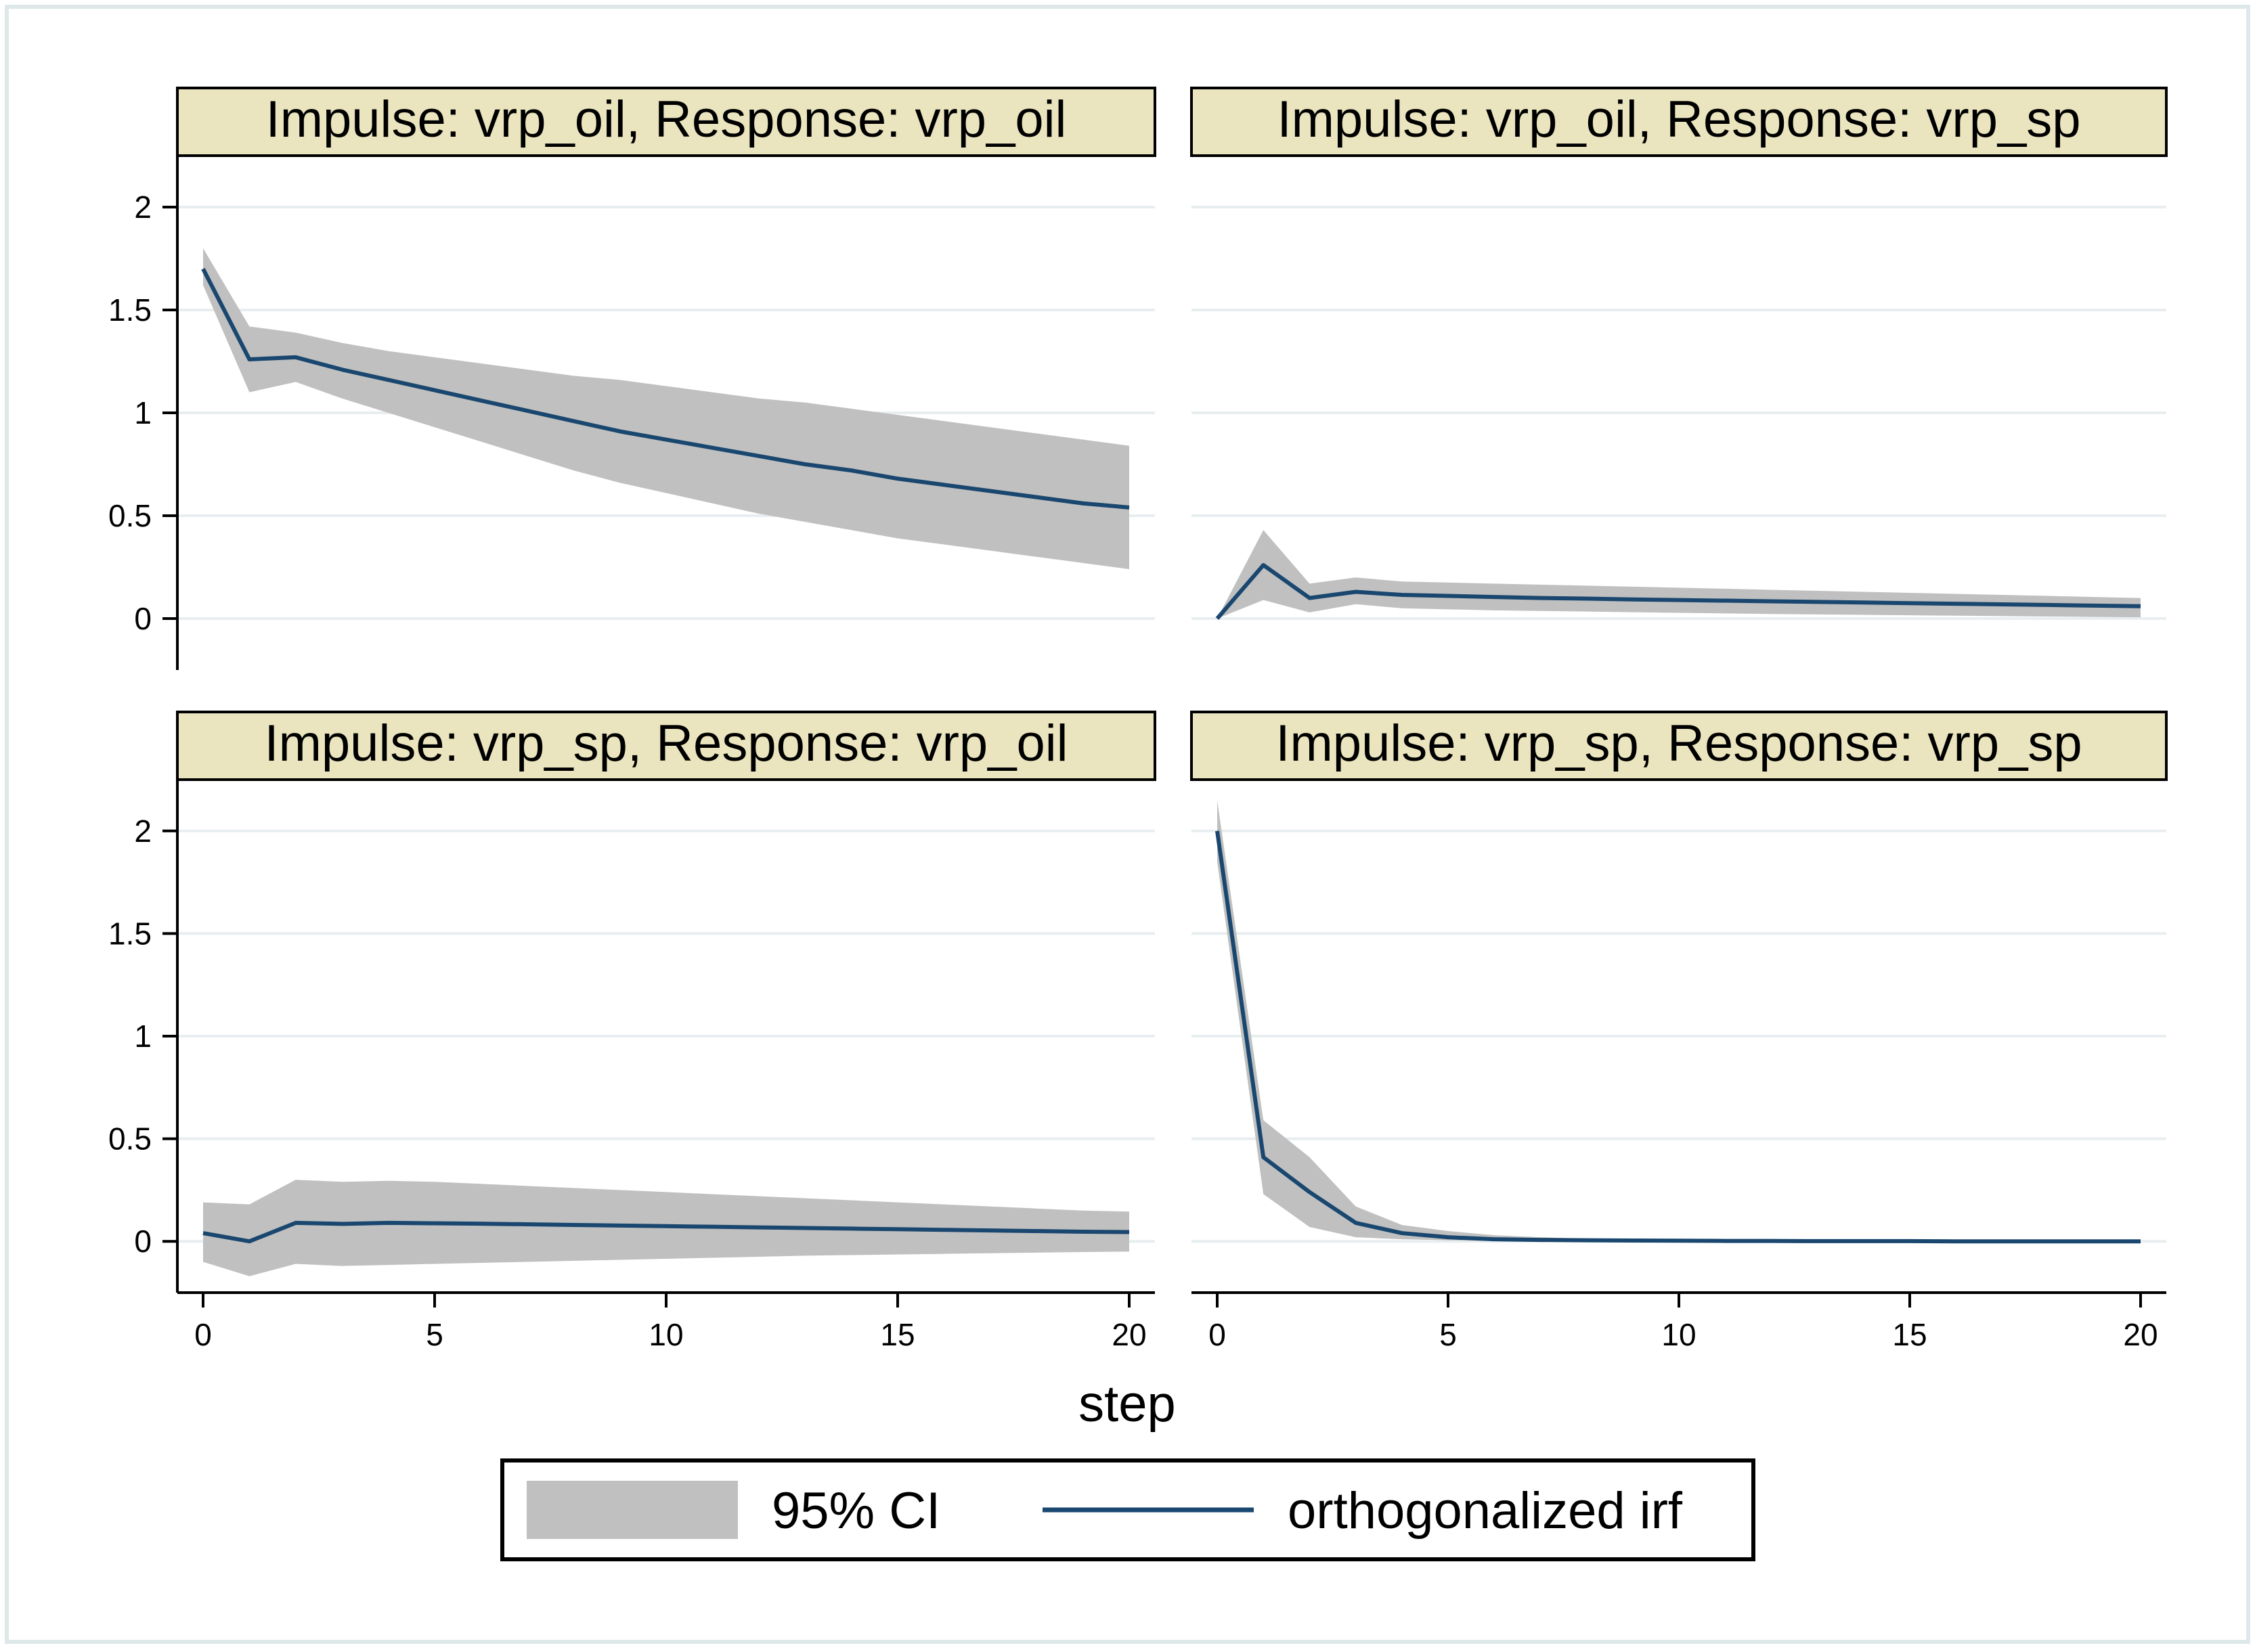  Describe the element at coordinates (1127, 1404) in the screenshot. I see `x-axis-title: step` at that location.